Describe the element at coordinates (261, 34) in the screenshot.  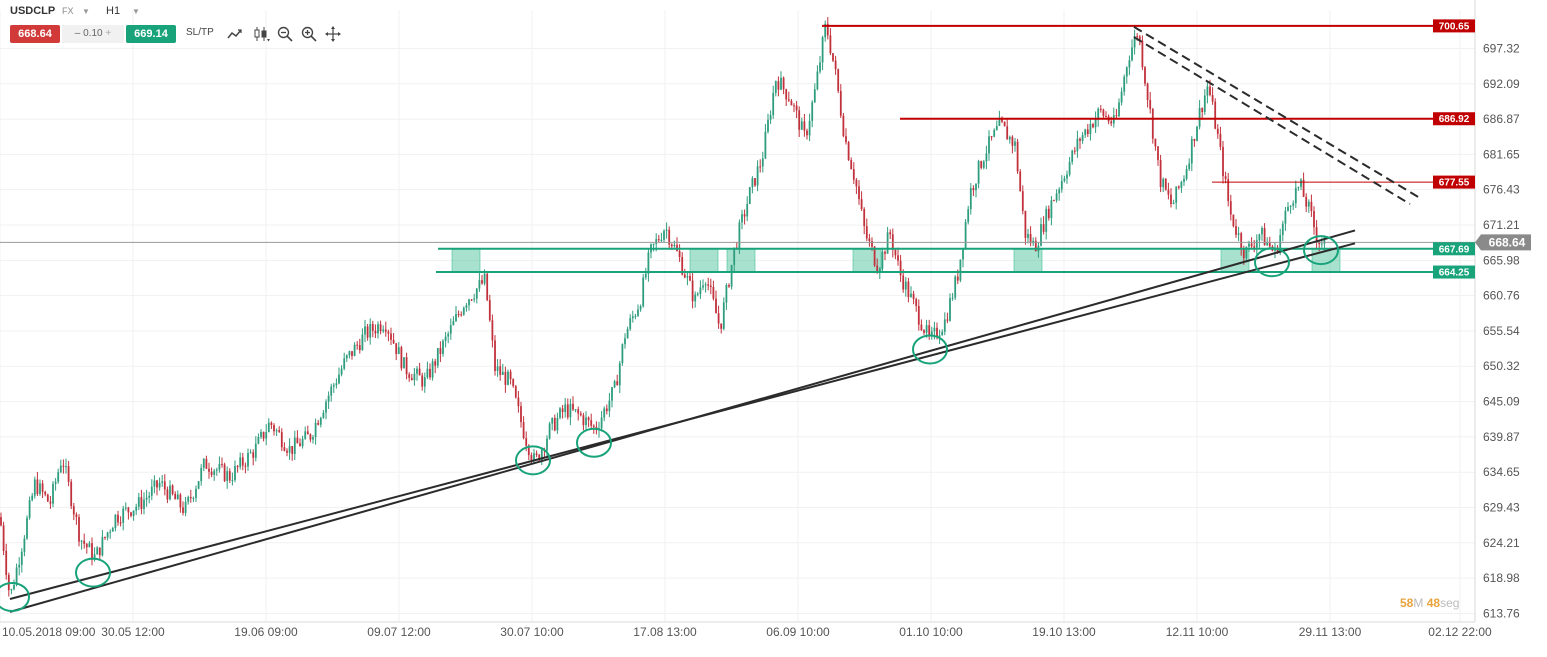
I see `candles-icon` at that location.